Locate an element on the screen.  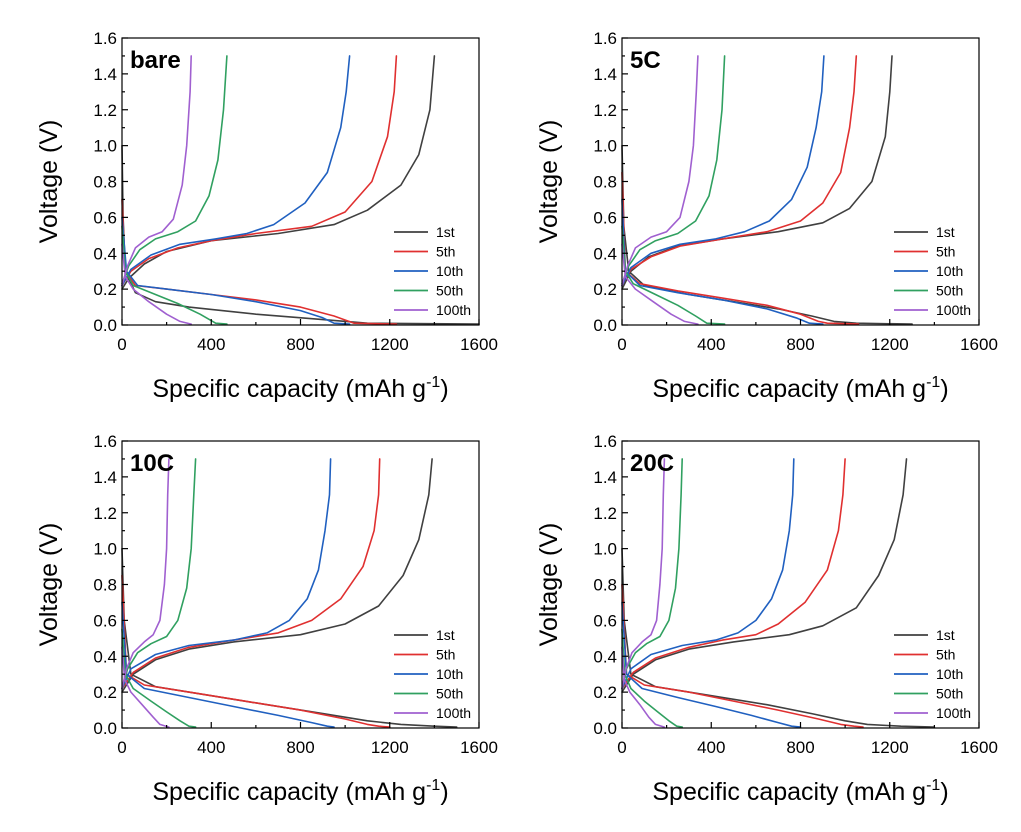
series-50th-discharge-line is located at coordinates (159, 678).